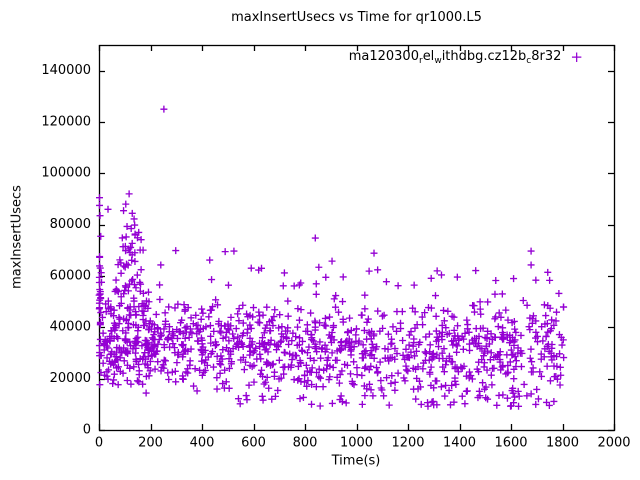 The width and height of the screenshot is (640, 480). What do you see at coordinates (428, 56) in the screenshot?
I see `legend-label-text: el` at bounding box center [428, 56].